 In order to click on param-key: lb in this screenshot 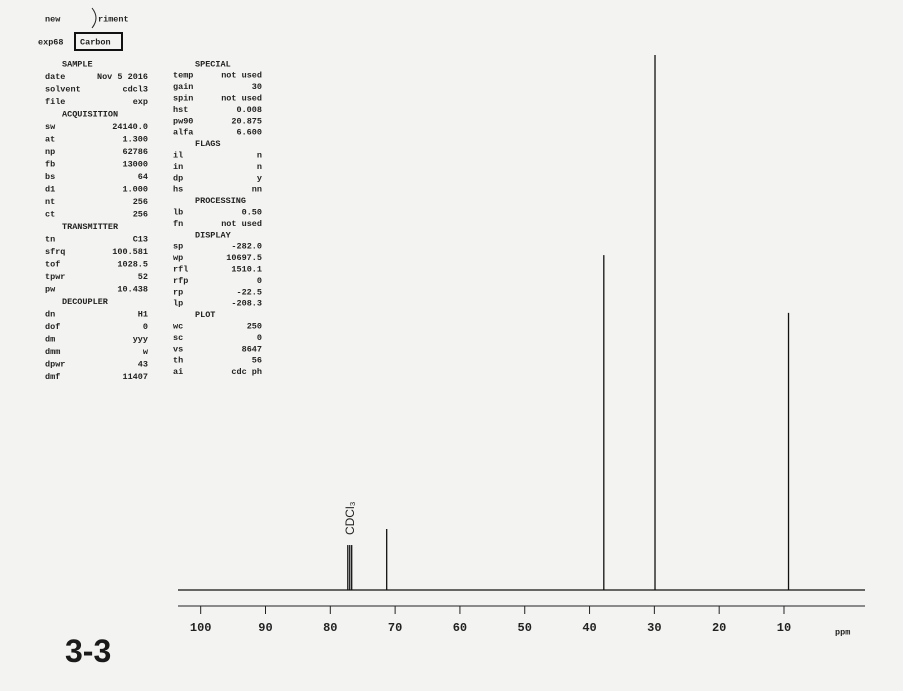, I will do `click(178, 212)`.